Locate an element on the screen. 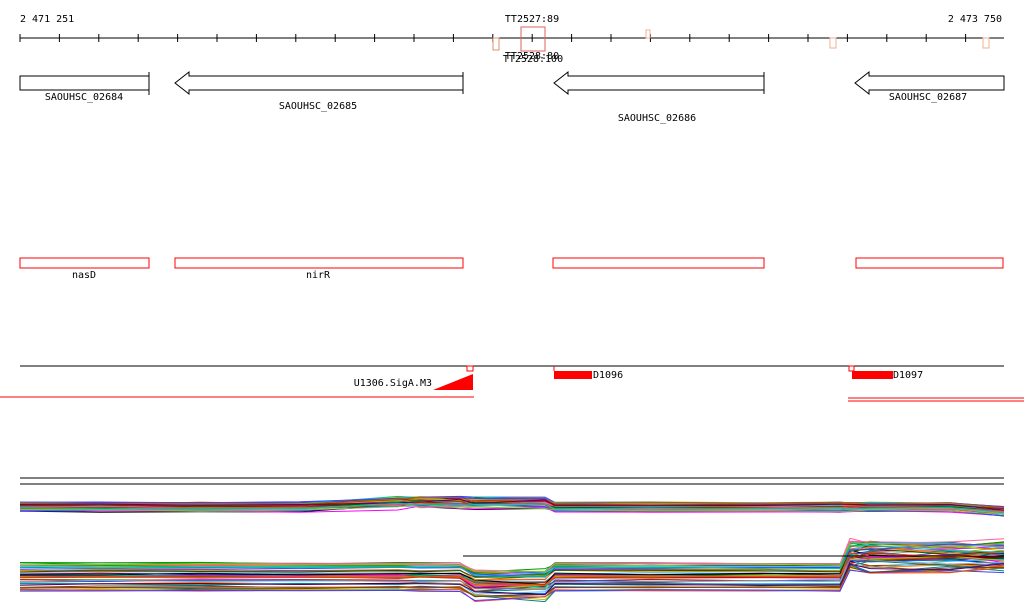 This screenshot has height=611, width=1024. expression-track-bottom is located at coordinates (512, 570).